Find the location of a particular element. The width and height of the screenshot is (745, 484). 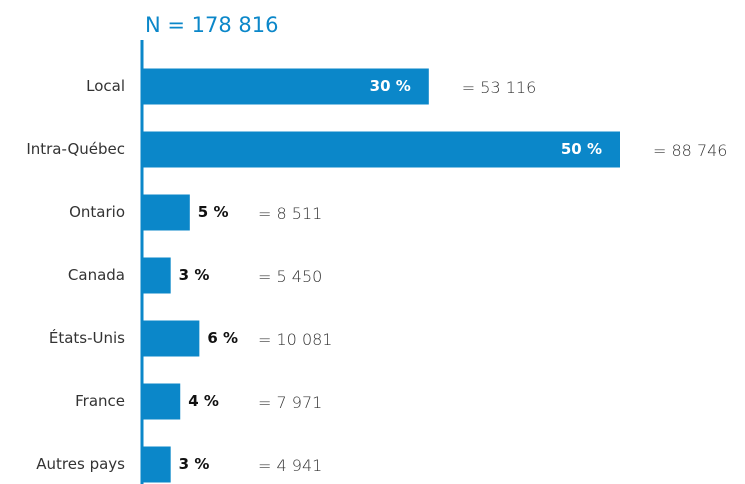

category-label: Local is located at coordinates (105, 86).